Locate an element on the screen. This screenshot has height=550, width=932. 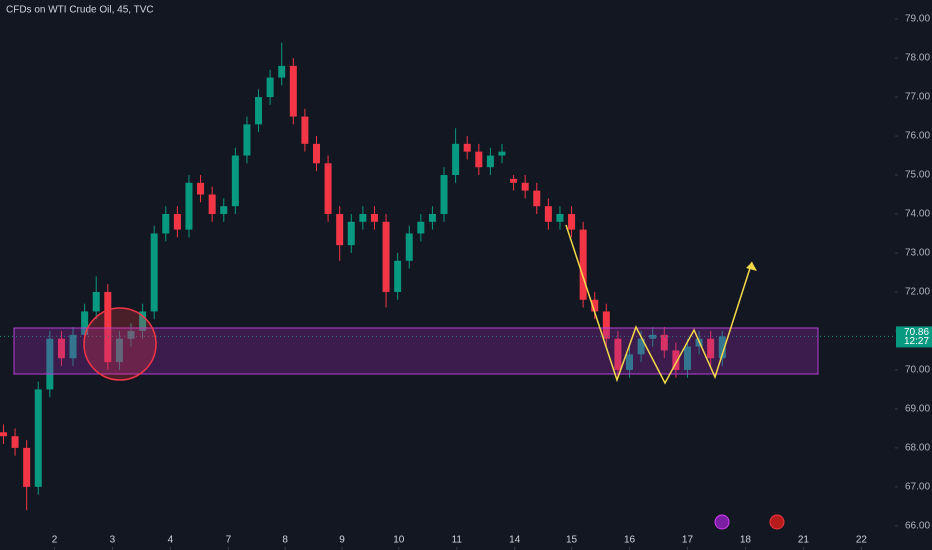
y-tick-label: 74.00 is located at coordinates (917, 214).